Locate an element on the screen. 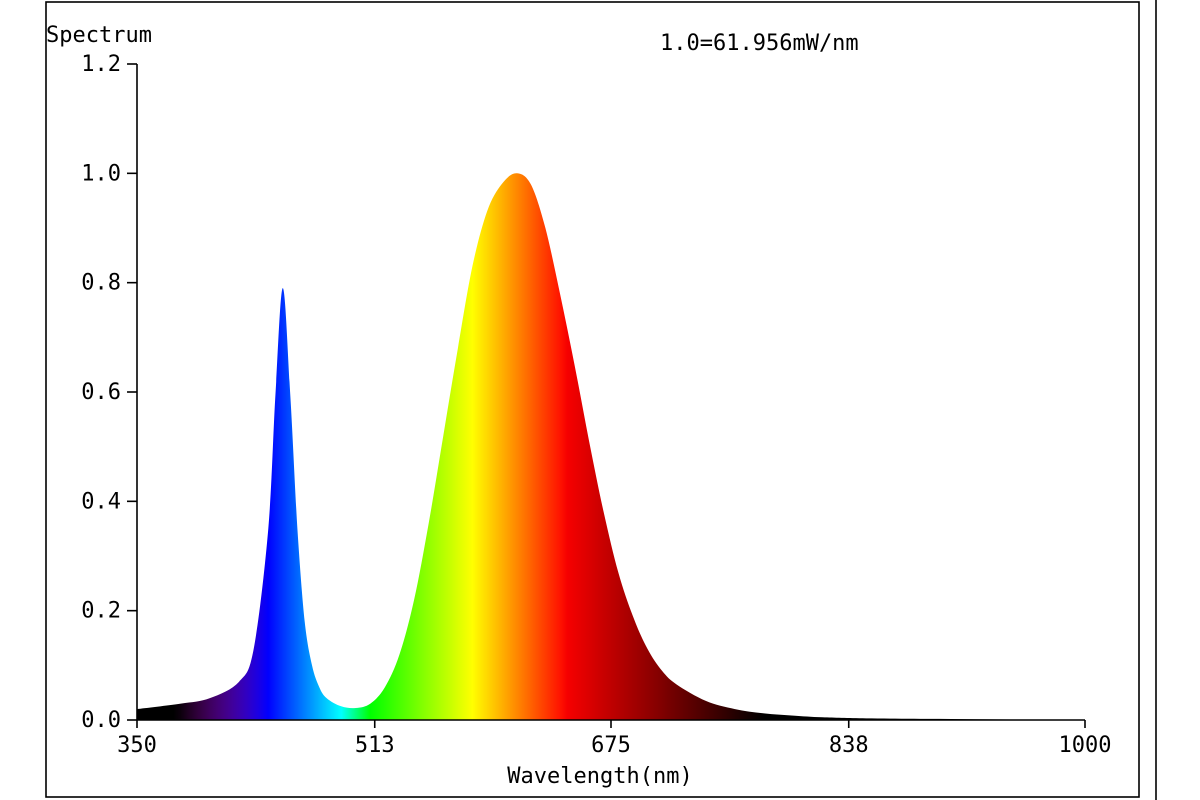  y-tick-label: 0.6 is located at coordinates (101, 392).